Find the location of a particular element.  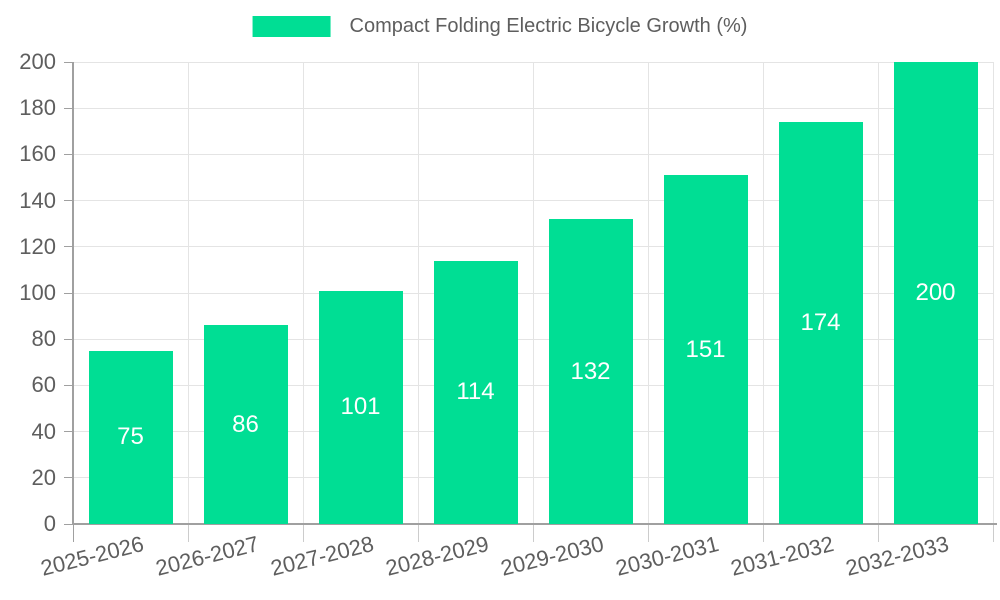

y-tick-label: 0 is located at coordinates (49, 523).